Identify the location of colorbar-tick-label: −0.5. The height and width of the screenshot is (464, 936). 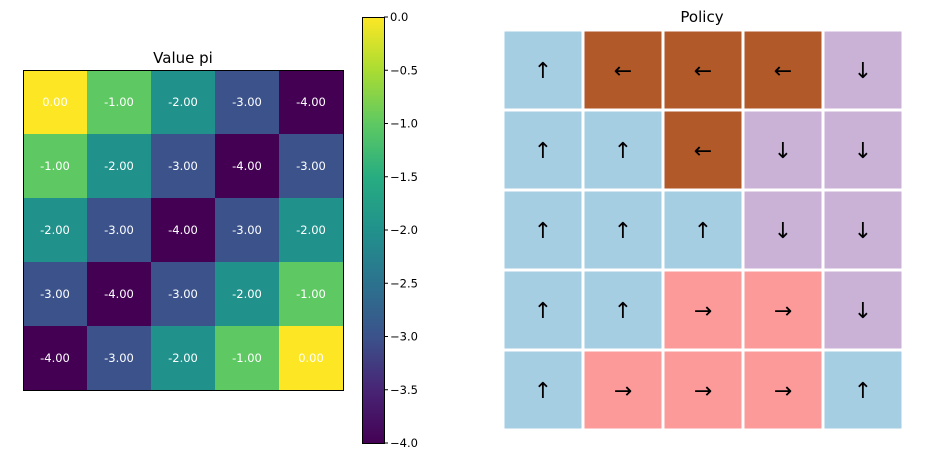
(404, 70).